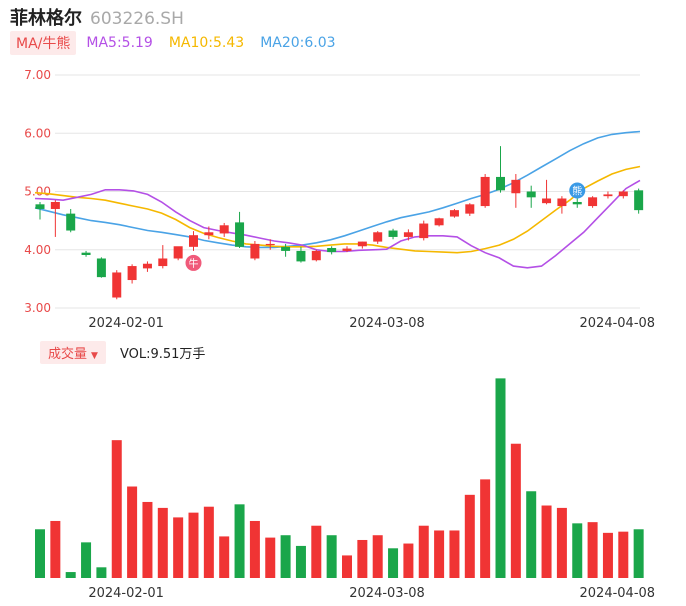  I want to click on price-x-axis: 2024-02-01 2024-03-08 2024-04-08, so click(371, 323).